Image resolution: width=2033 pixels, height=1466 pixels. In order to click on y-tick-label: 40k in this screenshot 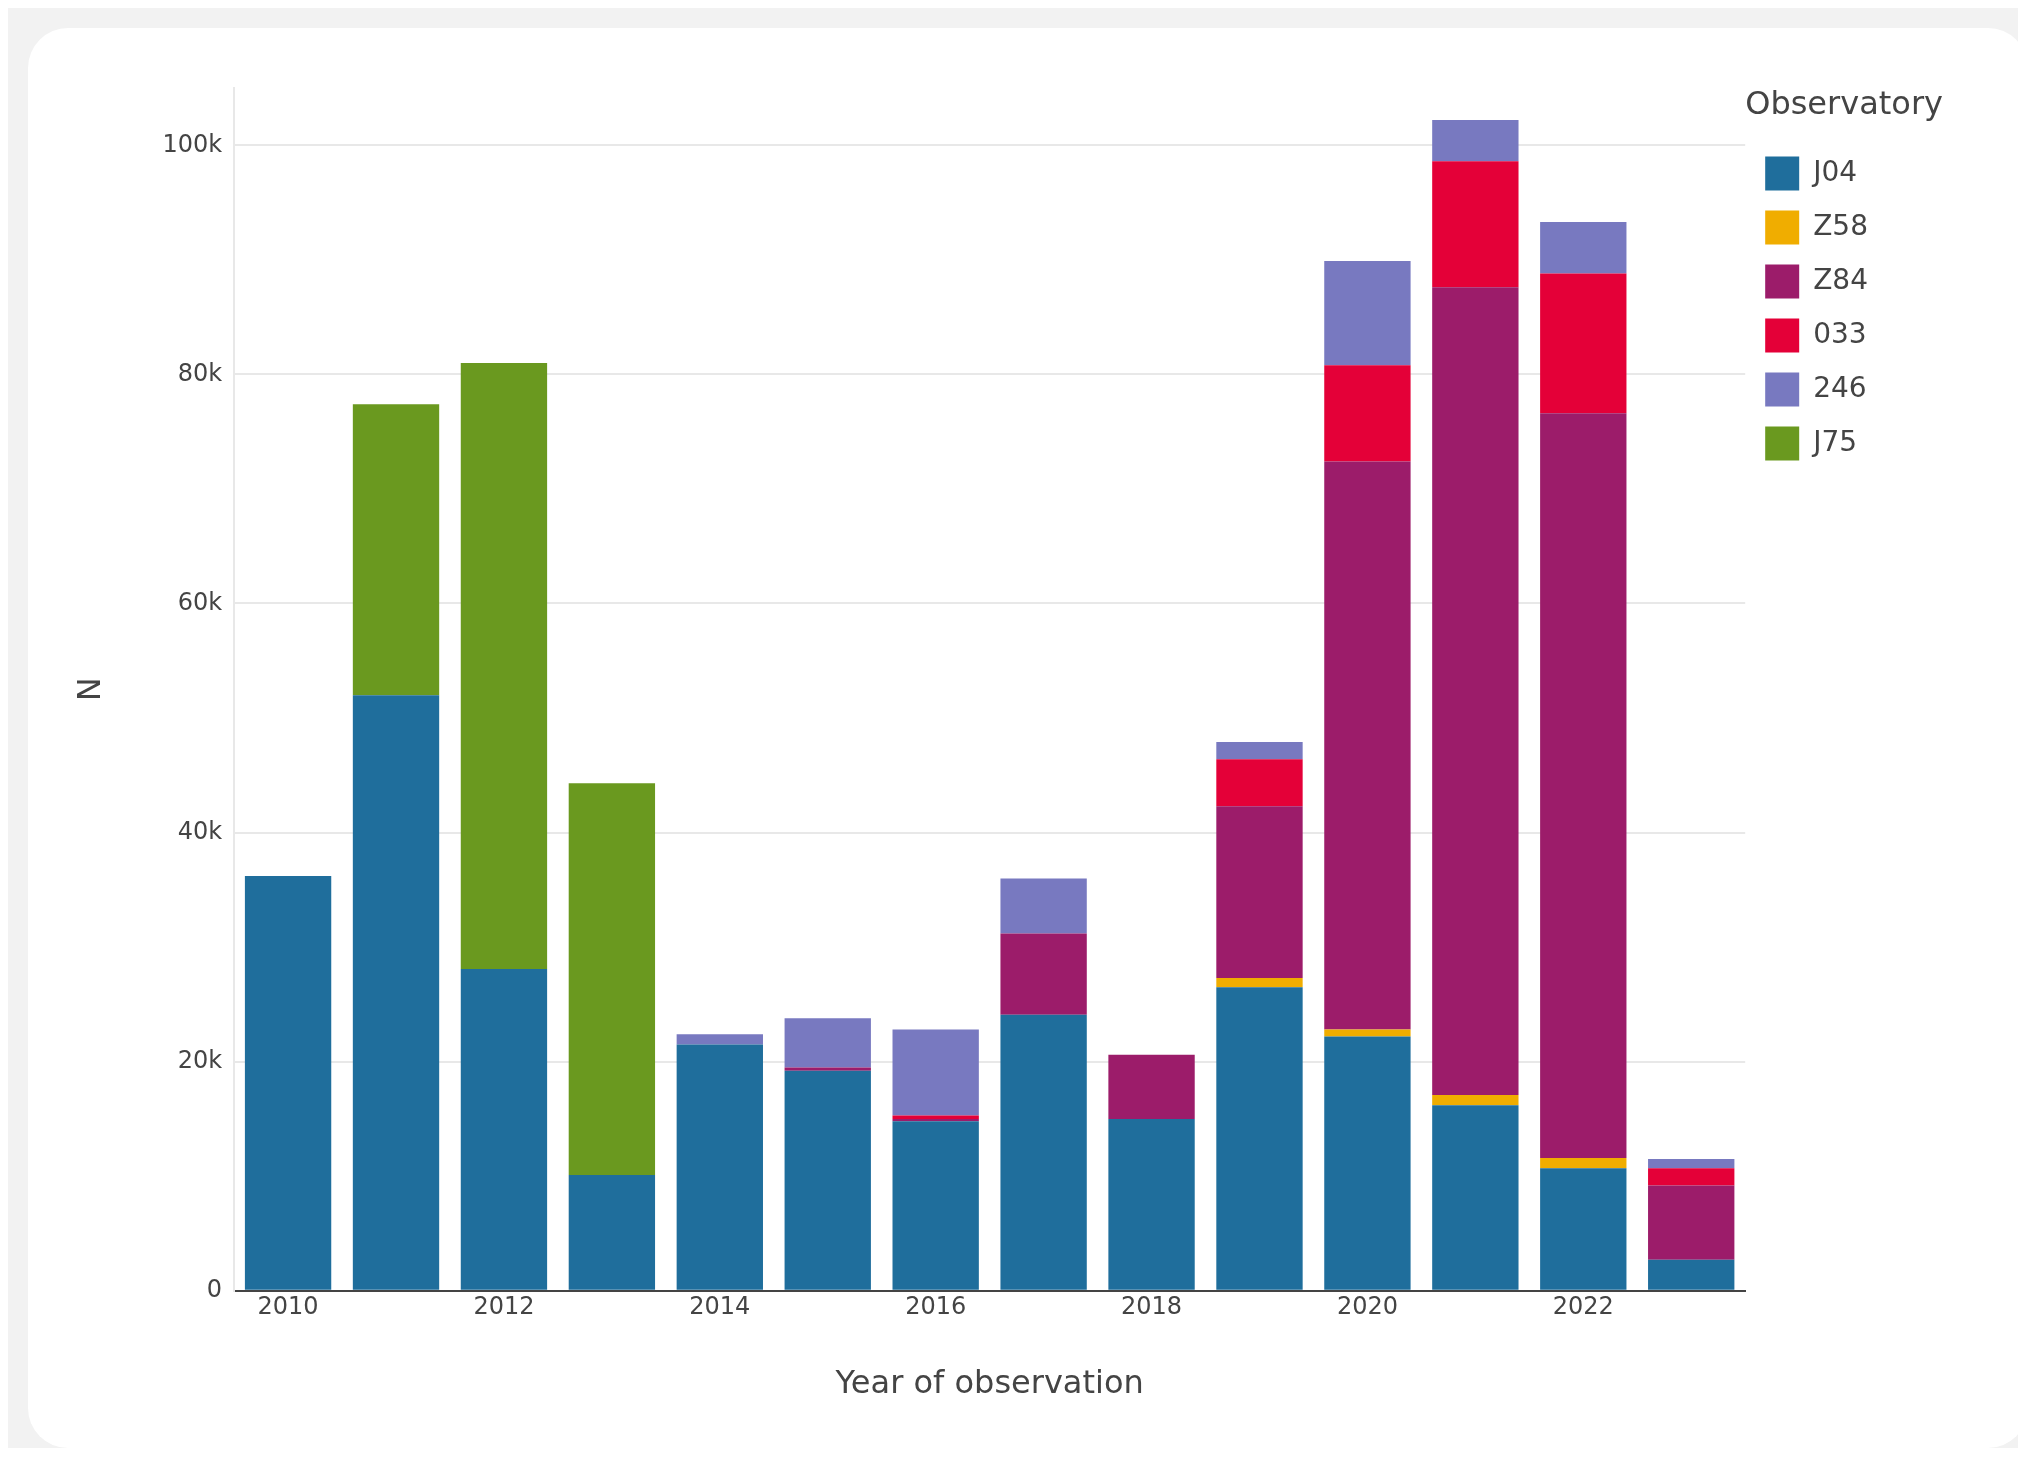, I will do `click(200, 830)`.